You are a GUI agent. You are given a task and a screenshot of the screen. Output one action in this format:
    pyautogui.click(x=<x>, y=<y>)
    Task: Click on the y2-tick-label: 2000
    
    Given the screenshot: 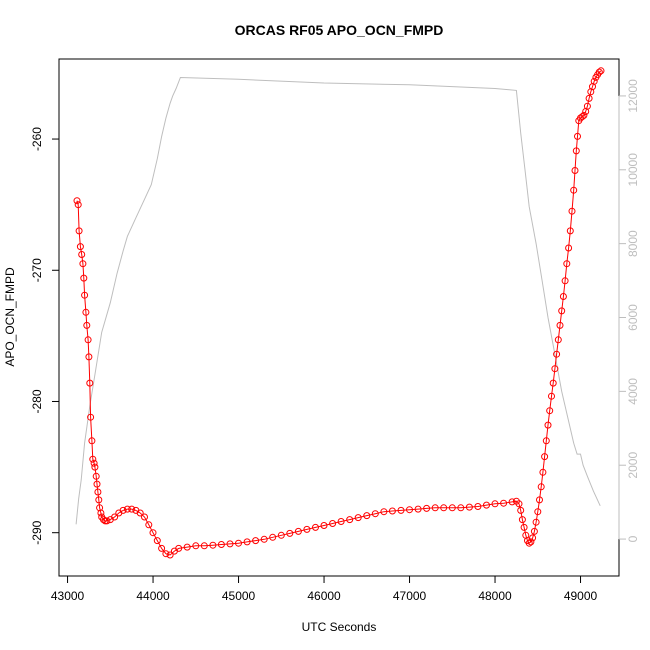 What is the action you would take?
    pyautogui.click(x=633, y=465)
    